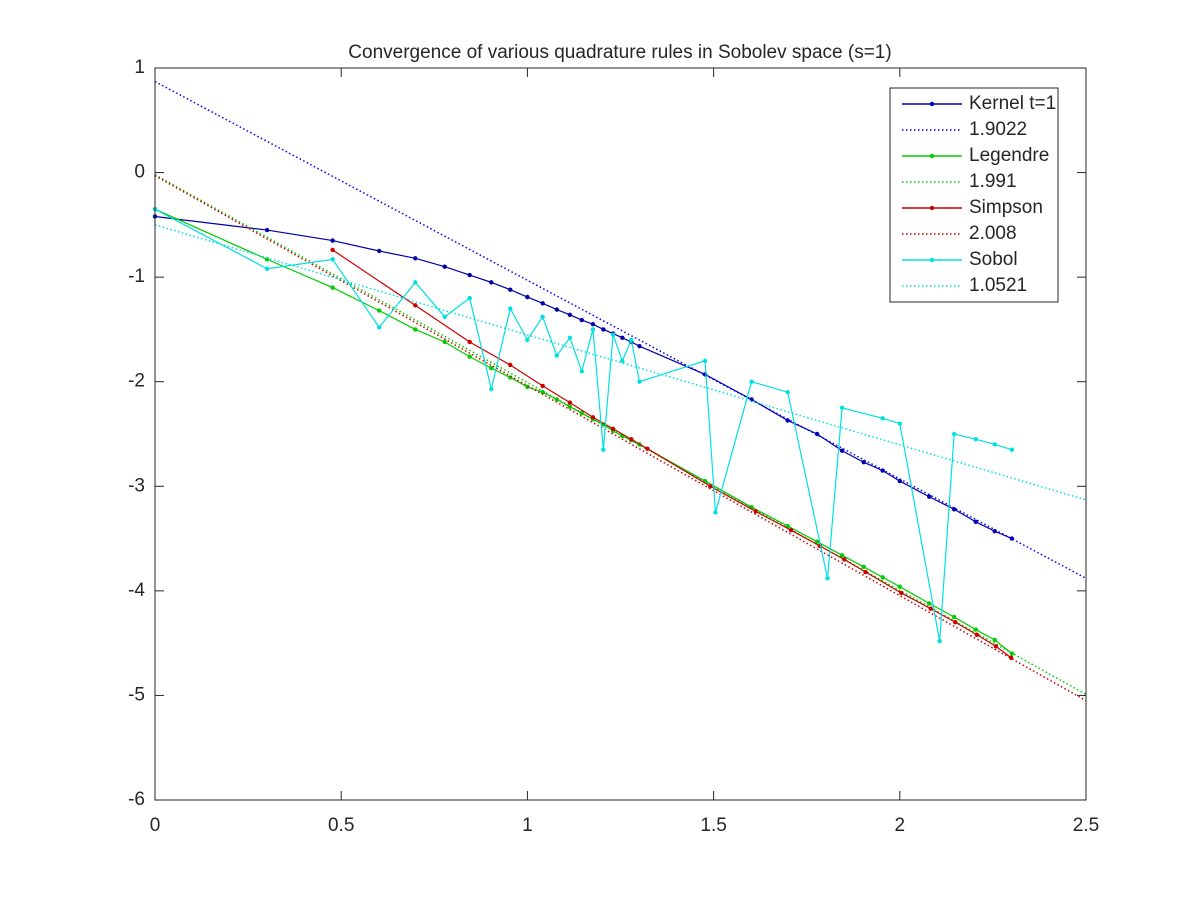 The image size is (1199, 899). I want to click on y-tick-label: -5, so click(136, 694).